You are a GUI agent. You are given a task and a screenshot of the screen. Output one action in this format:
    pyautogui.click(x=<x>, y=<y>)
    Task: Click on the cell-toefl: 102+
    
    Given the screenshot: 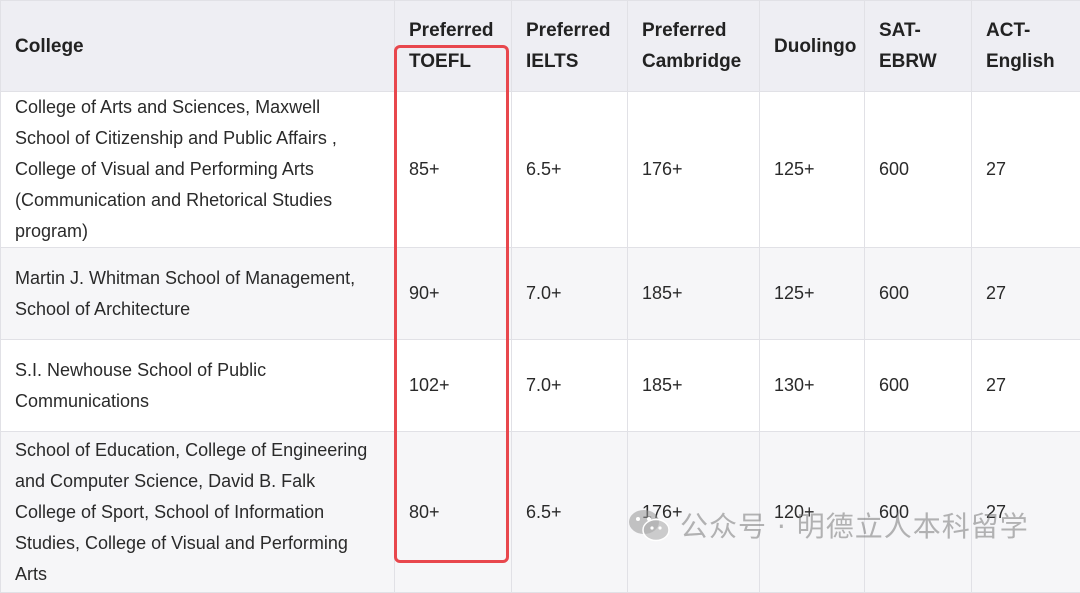 What is the action you would take?
    pyautogui.click(x=453, y=386)
    